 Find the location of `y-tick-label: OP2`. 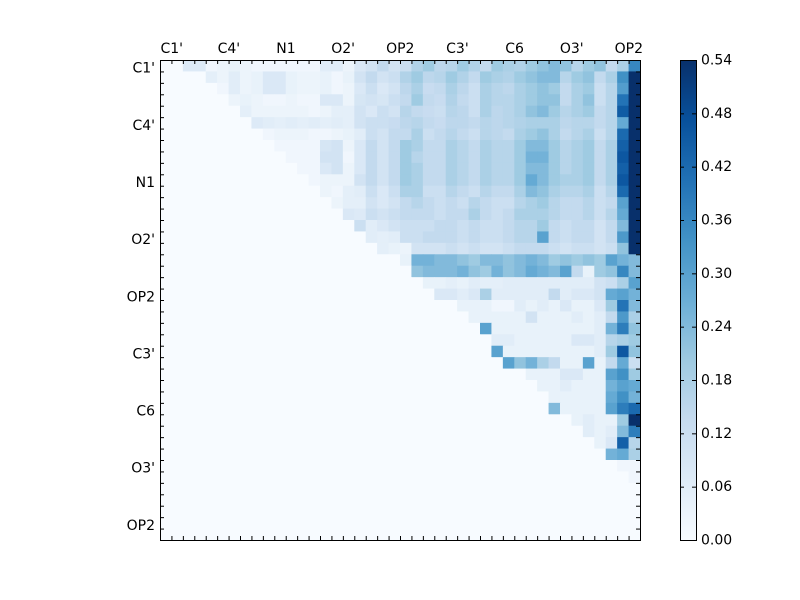

y-tick-label: OP2 is located at coordinates (141, 526).